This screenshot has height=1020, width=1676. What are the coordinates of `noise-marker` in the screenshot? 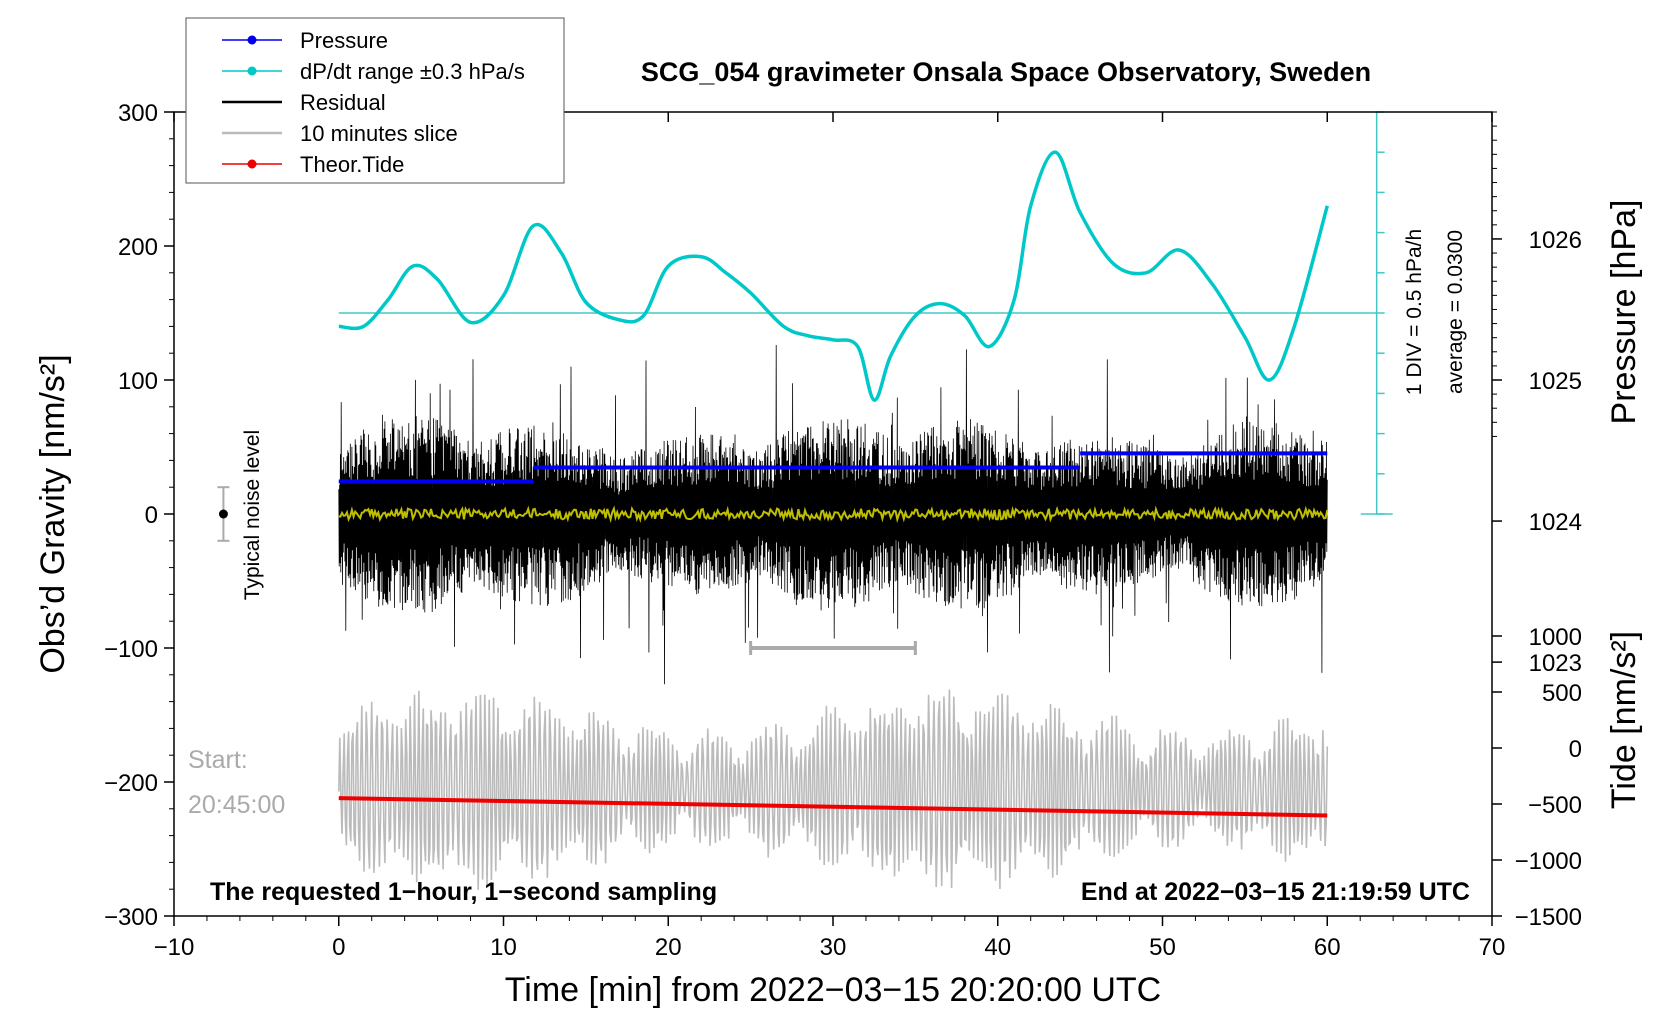 It's located at (223, 514).